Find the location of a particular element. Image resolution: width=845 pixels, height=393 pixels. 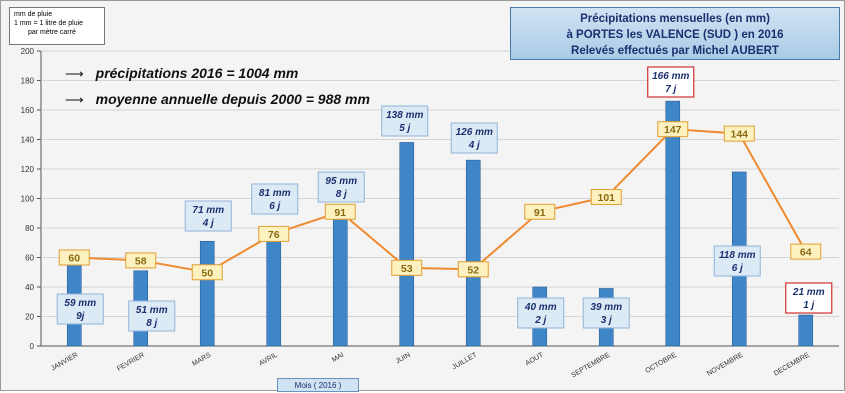

average-point-label: 60 is located at coordinates (74, 259).